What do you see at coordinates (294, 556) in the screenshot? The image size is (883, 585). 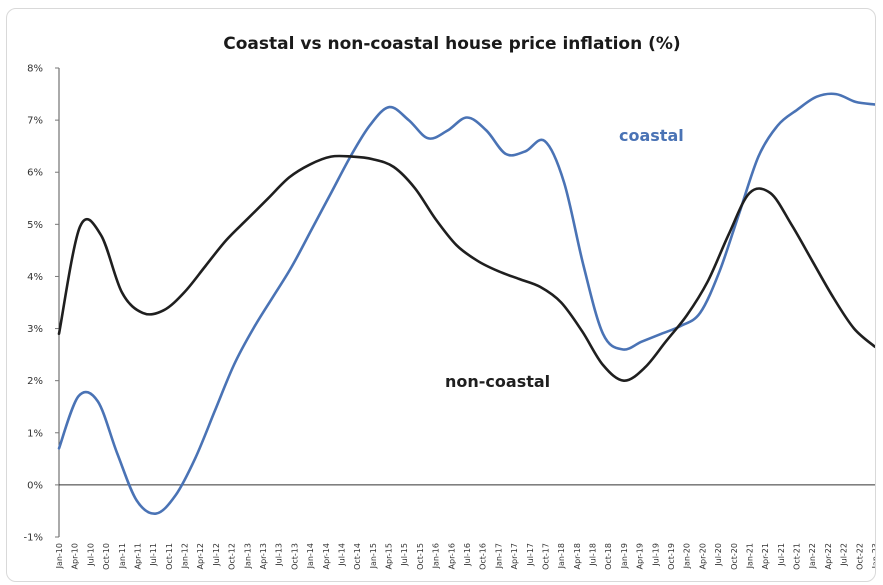 I see `x-tick-label: Oct-13` at bounding box center [294, 556].